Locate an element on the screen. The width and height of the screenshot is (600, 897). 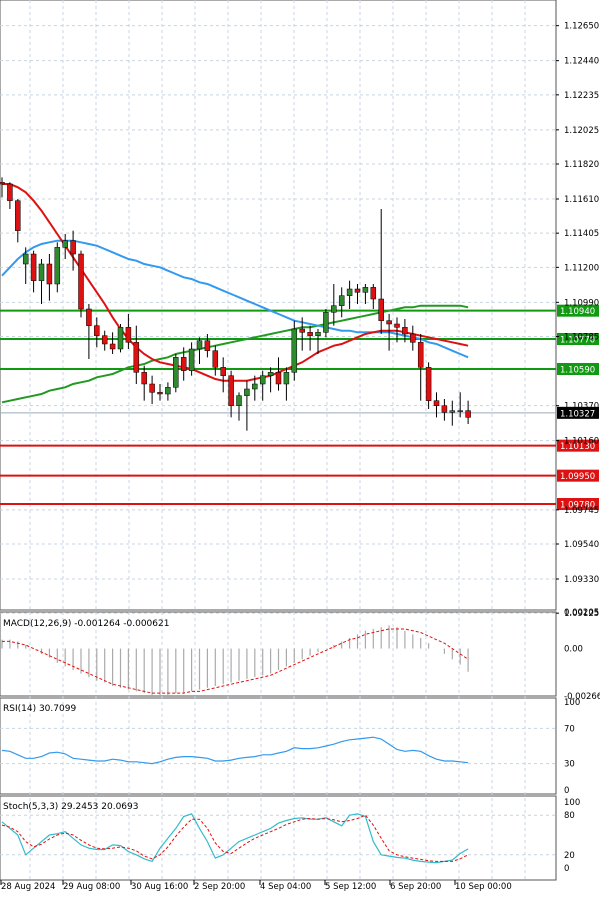
macd-tick-label: 0.002051 is located at coordinates (582, 613).